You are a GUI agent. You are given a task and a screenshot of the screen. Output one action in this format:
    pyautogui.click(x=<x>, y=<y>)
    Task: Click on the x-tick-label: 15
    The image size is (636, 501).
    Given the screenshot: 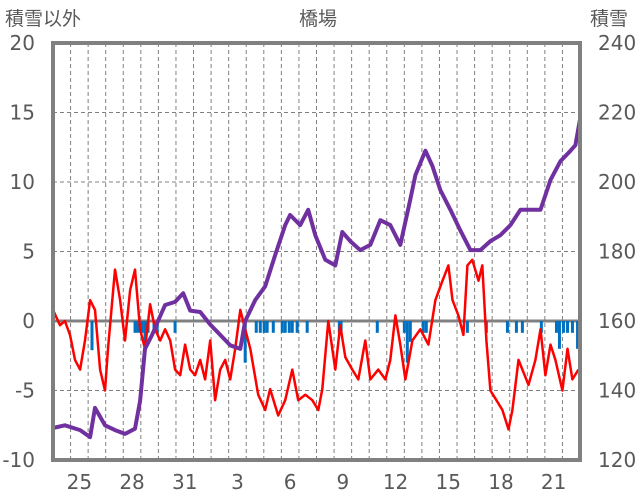 What is the action you would take?
    pyautogui.click(x=448, y=482)
    